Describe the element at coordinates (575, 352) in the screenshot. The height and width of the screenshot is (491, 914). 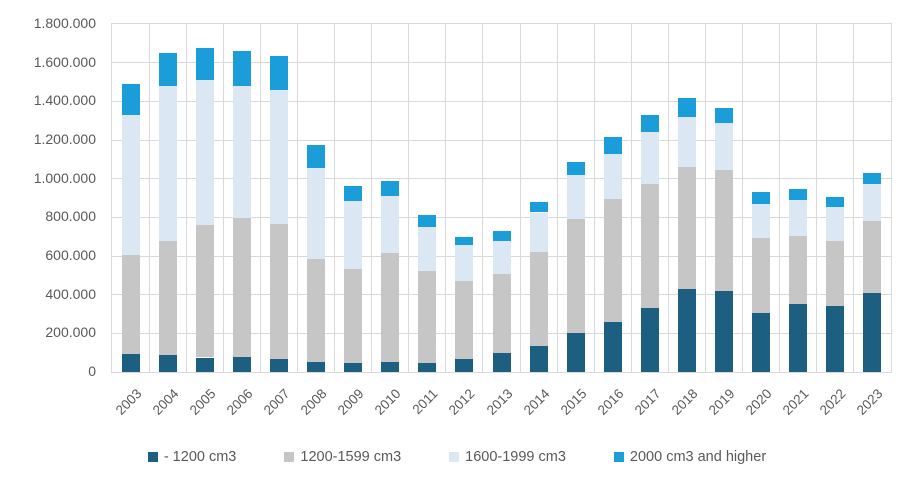
I see `bar-2015-1200-cm3` at that location.